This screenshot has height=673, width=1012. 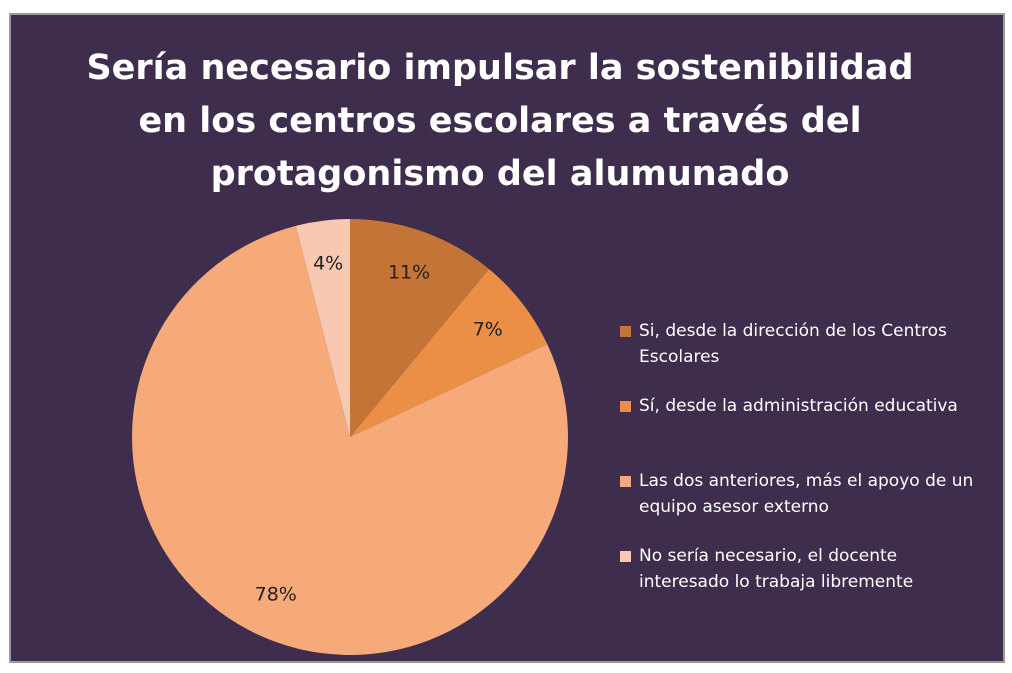 I want to click on legend-label: Sí, desde la administración educativa, so click(x=798, y=406).